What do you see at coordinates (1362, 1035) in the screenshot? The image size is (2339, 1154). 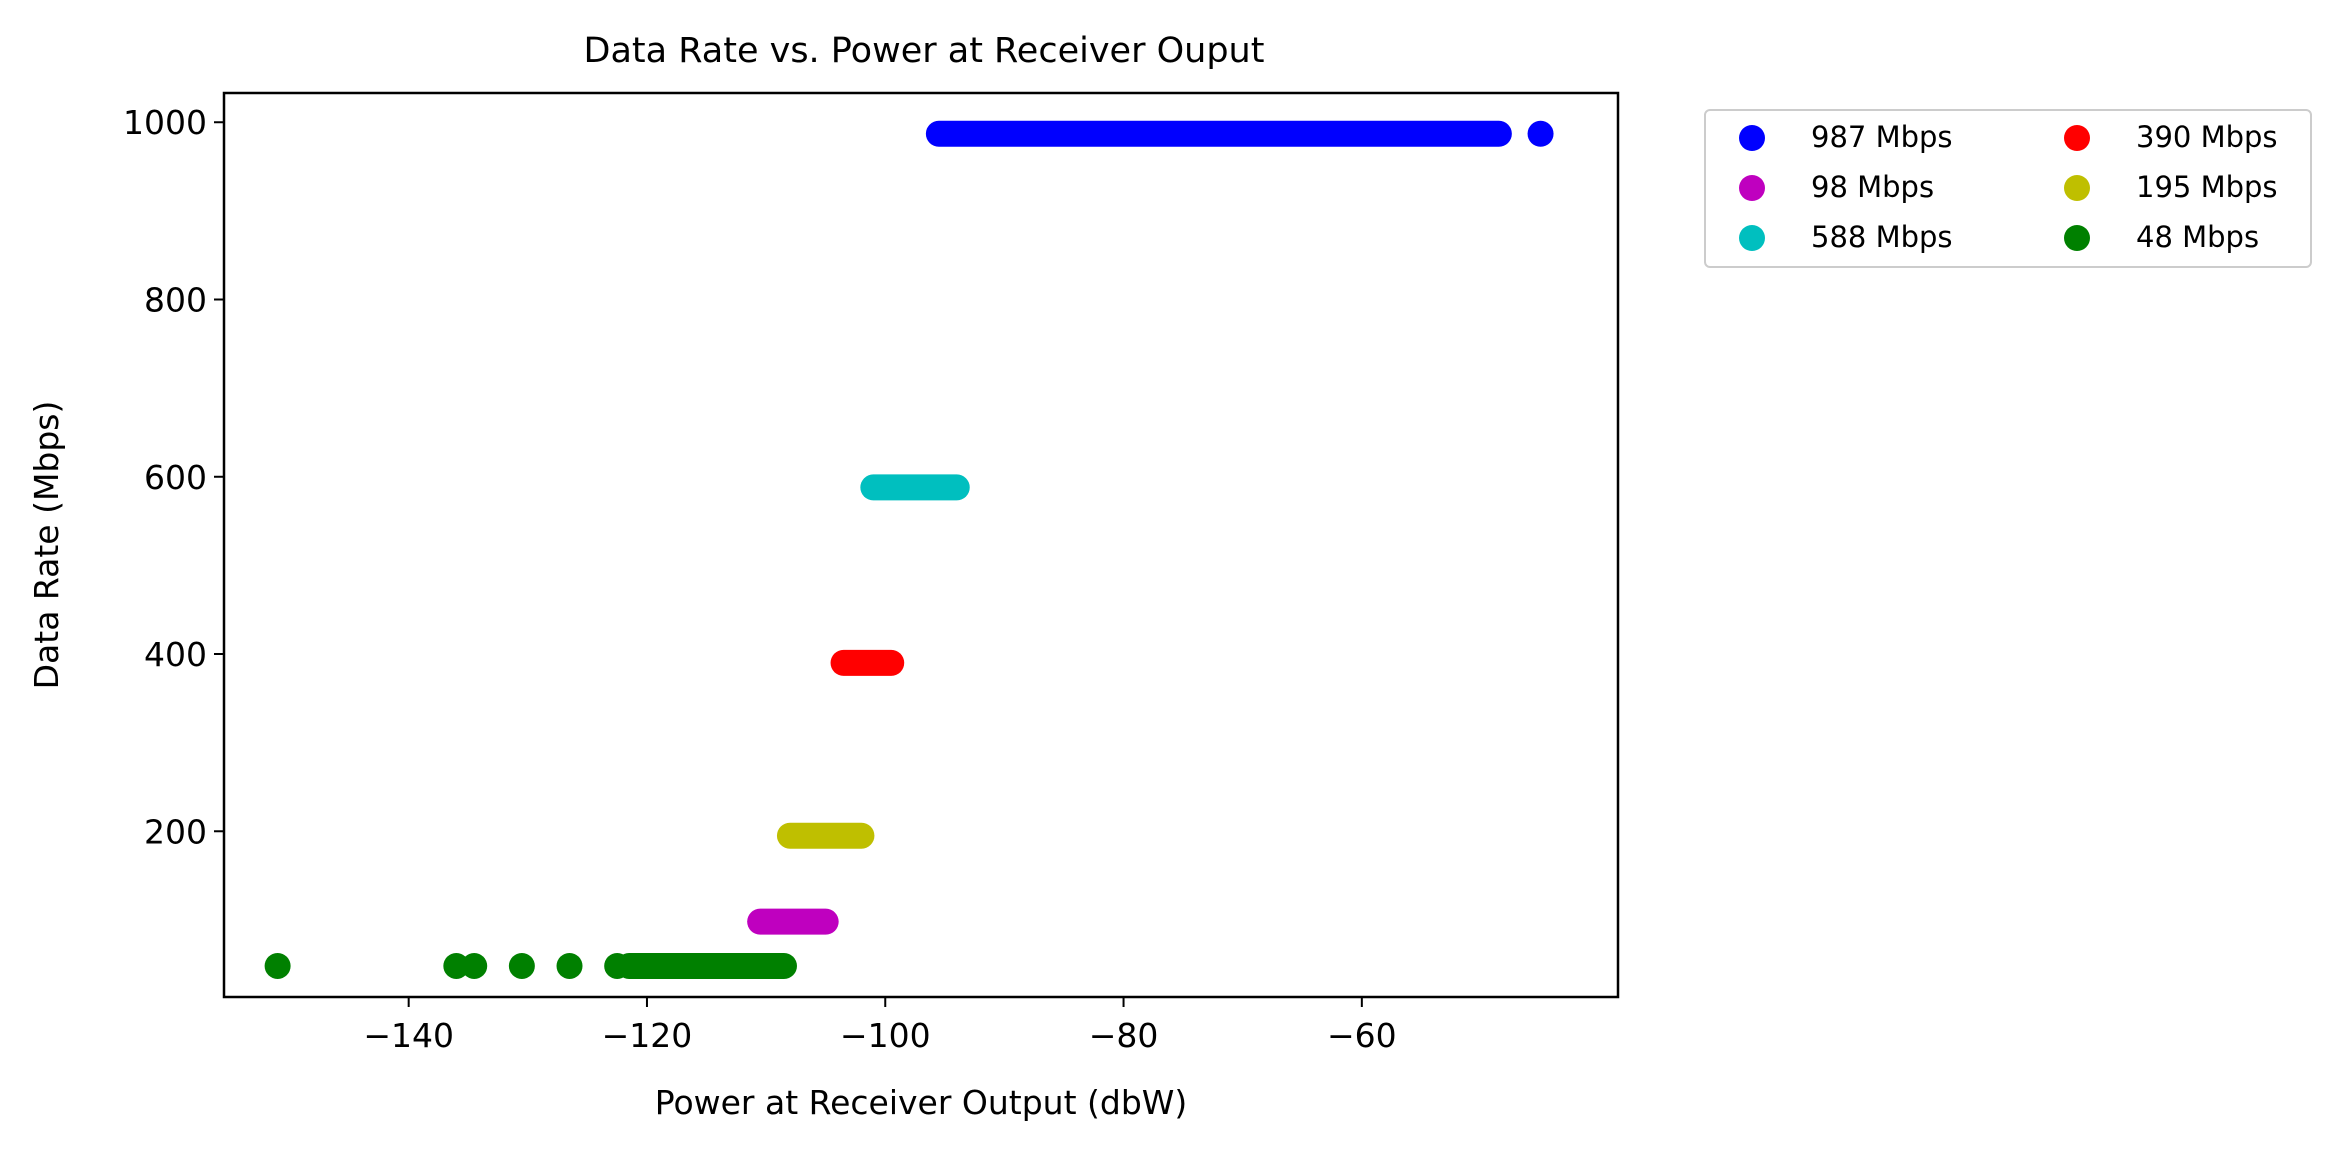 I see `x-tick-label: −60` at bounding box center [1362, 1035].